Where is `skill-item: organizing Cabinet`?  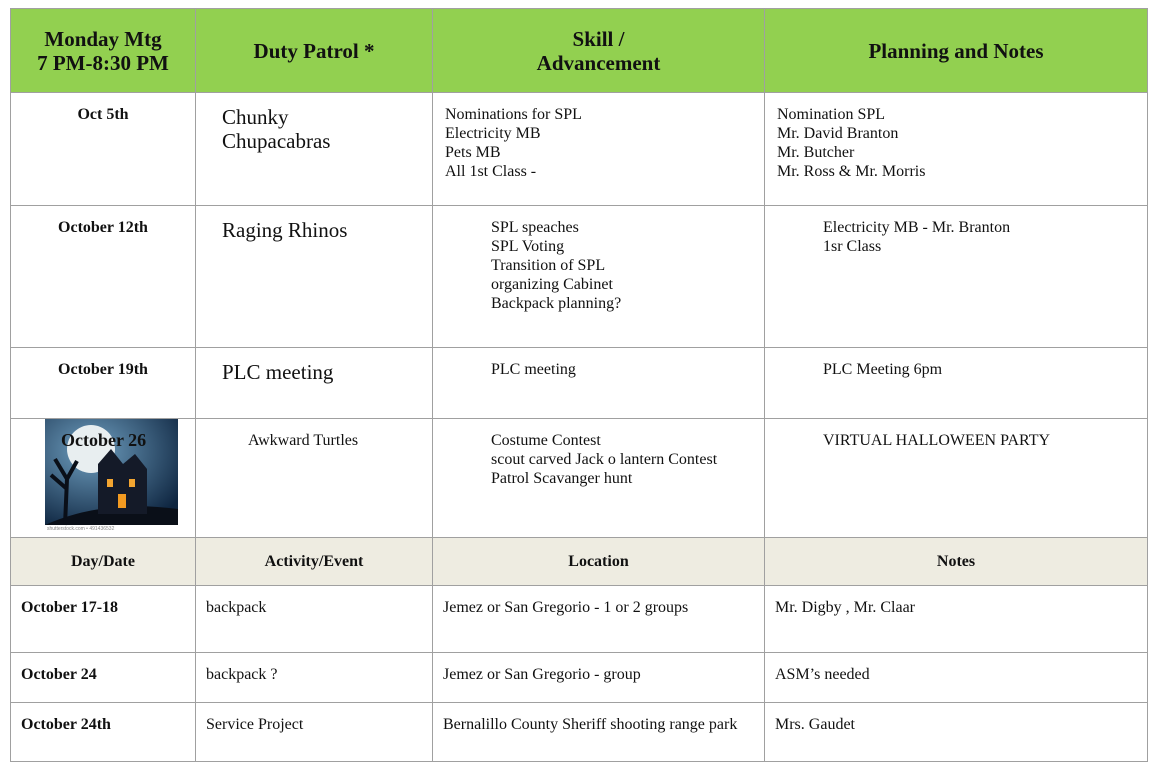 skill-item: organizing Cabinet is located at coordinates (552, 284).